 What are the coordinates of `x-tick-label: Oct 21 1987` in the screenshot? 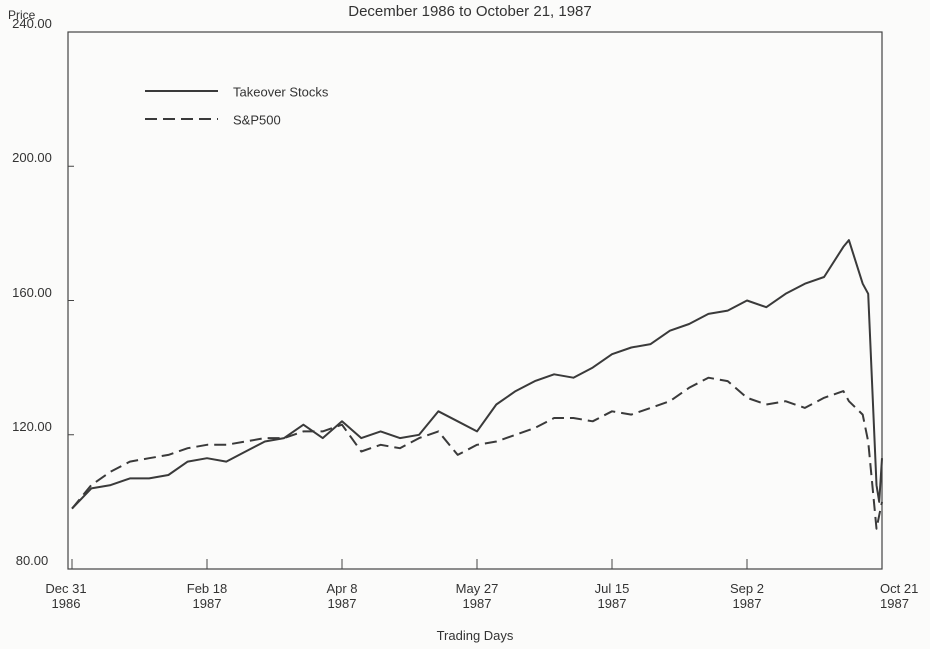 It's located at (899, 596).